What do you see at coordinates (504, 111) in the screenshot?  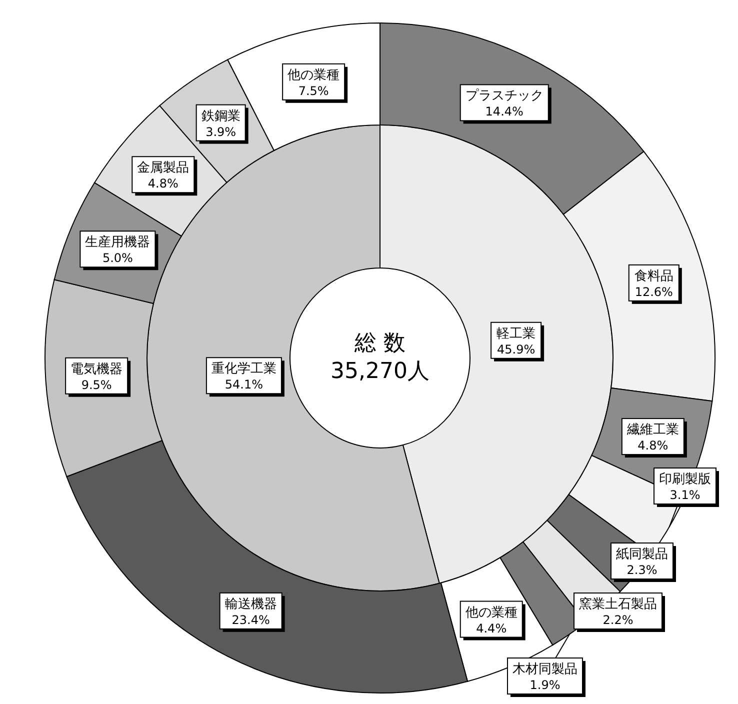 I see `data-label: 14.4%` at bounding box center [504, 111].